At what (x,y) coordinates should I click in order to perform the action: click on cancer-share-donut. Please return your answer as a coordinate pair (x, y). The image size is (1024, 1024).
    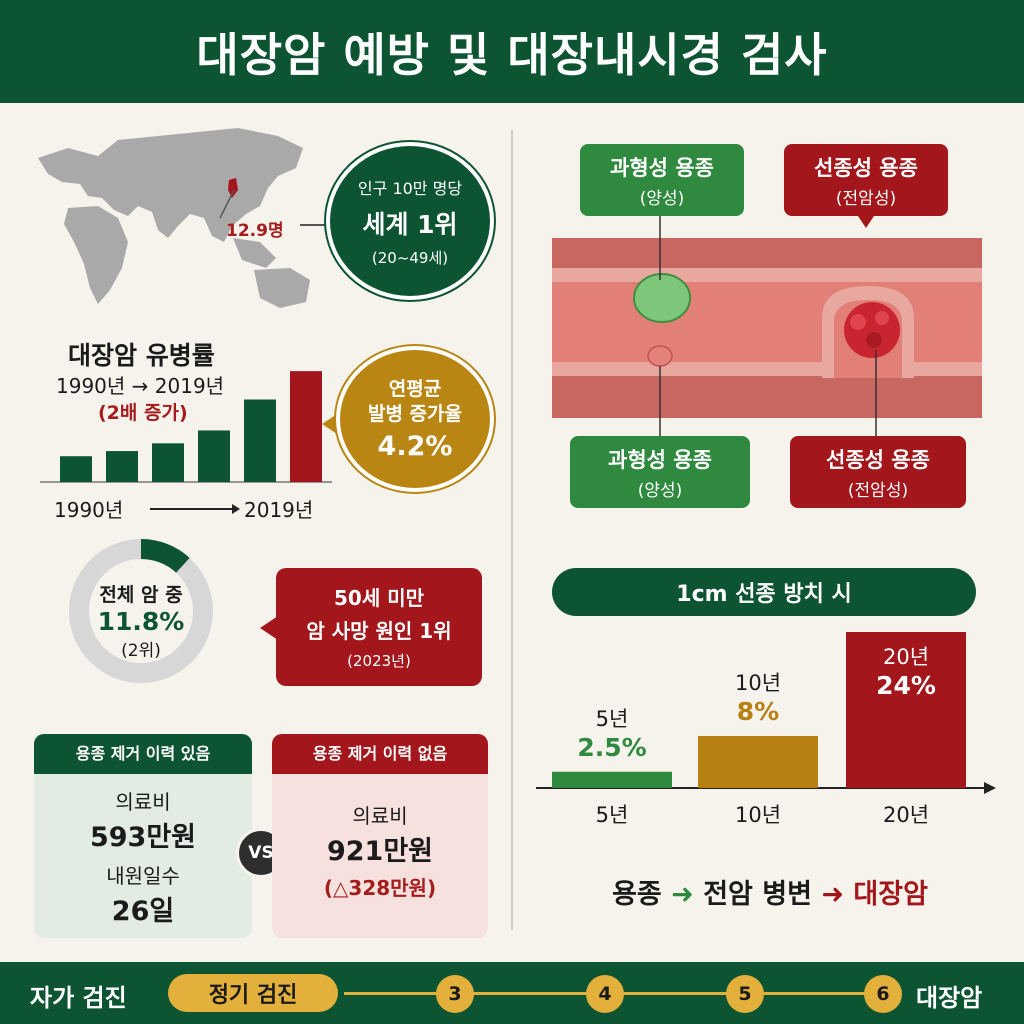
    Looking at the image, I should click on (141, 611).